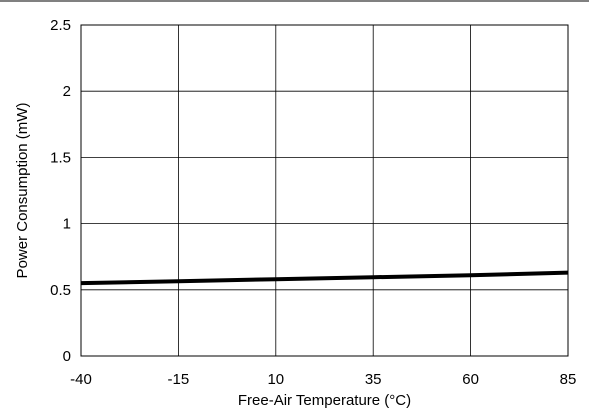 This screenshot has width=589, height=408. I want to click on x-tick-labels: -40 -15 10 35 60 85, so click(323, 379).